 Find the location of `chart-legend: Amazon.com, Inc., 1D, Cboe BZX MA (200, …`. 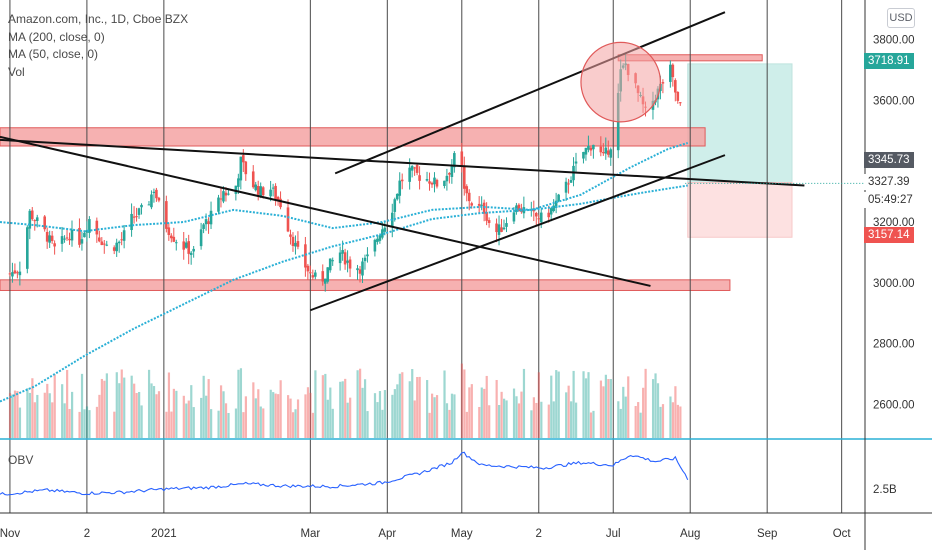

chart-legend: Amazon.com, Inc., 1D, Cboe BZX MA (200, … is located at coordinates (98, 46).